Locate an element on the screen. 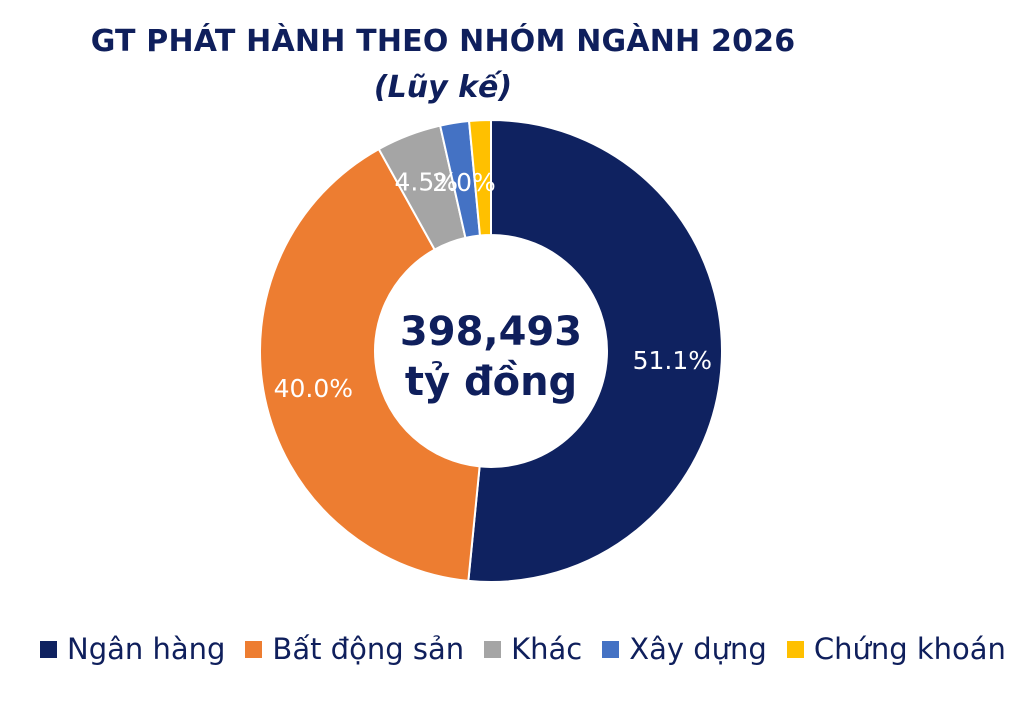  slice-label-2: 4.5% is located at coordinates (427, 181).